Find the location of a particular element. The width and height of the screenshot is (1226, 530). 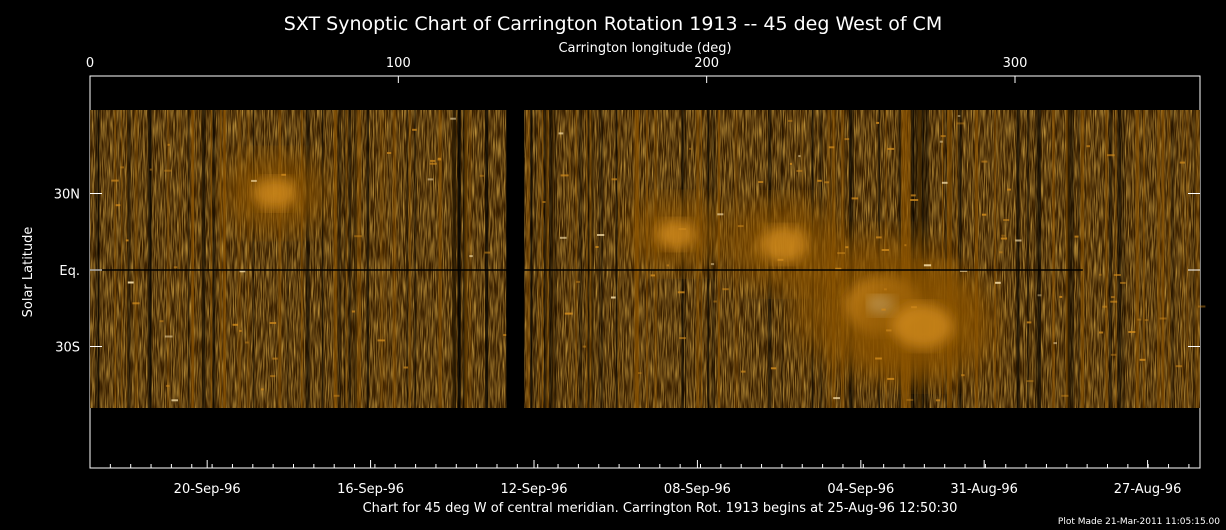

bottom-tick-label: 04-Sep-96 is located at coordinates (860, 489).